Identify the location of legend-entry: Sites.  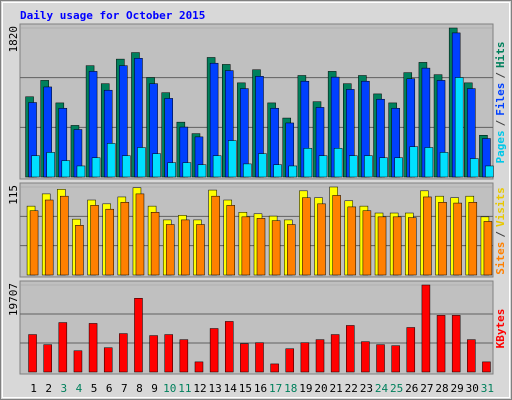
(500, 258).